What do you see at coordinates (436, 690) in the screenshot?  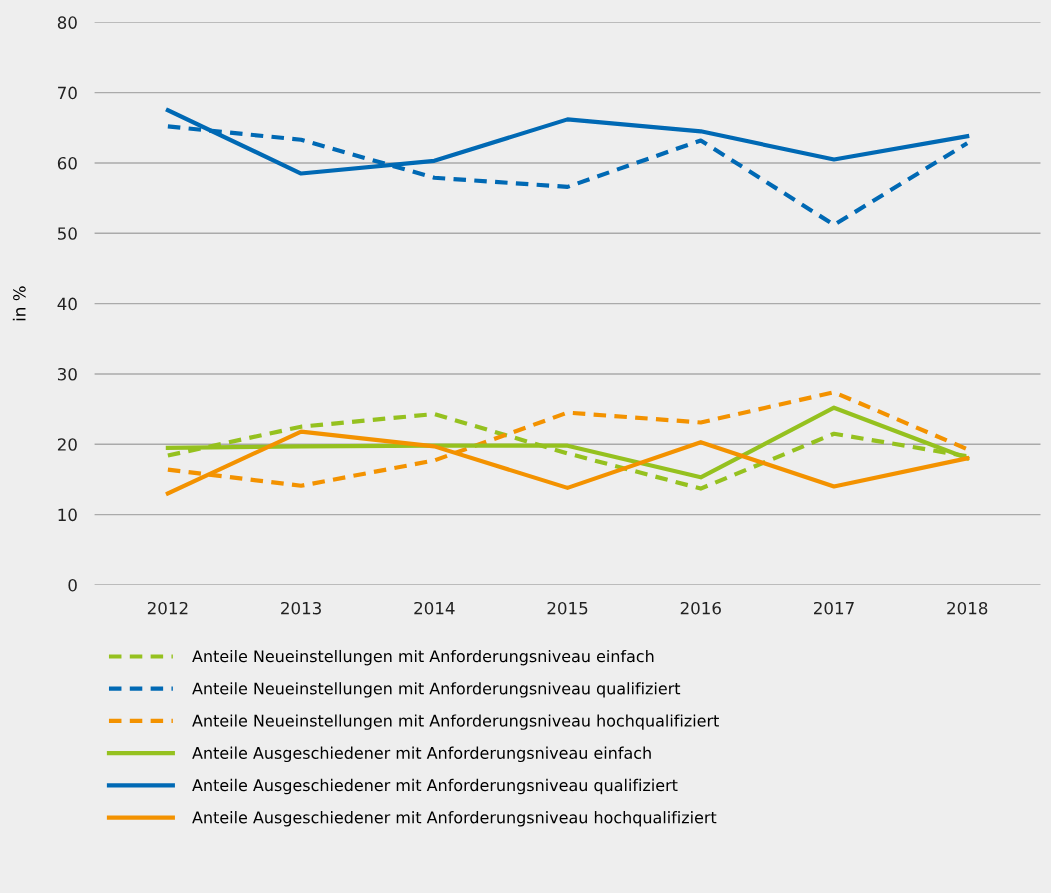 I see `legend-label: Anteile Neueinstellungen mit Anforderungsniveau qualifiziert` at bounding box center [436, 690].